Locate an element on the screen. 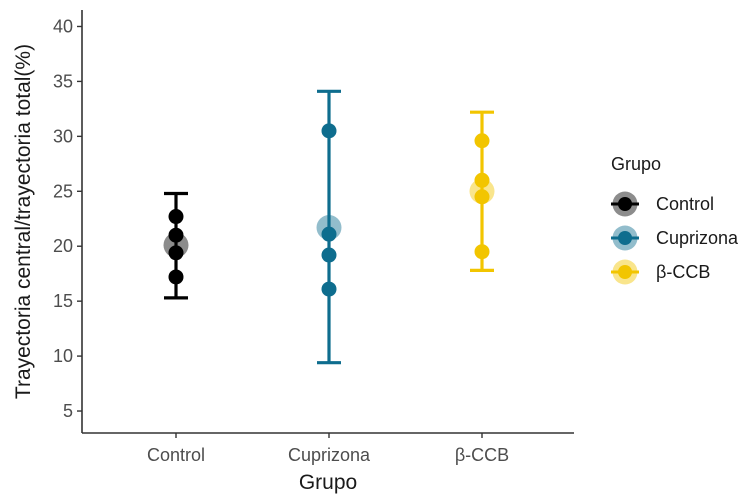 Image resolution: width=756 pixels, height=497 pixels. x-tick-label: Cuprizona is located at coordinates (329, 455).